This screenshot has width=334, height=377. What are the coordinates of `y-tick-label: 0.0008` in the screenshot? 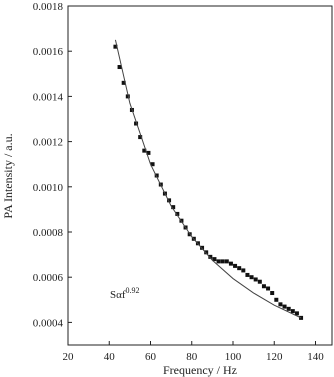 It's located at (48, 233).